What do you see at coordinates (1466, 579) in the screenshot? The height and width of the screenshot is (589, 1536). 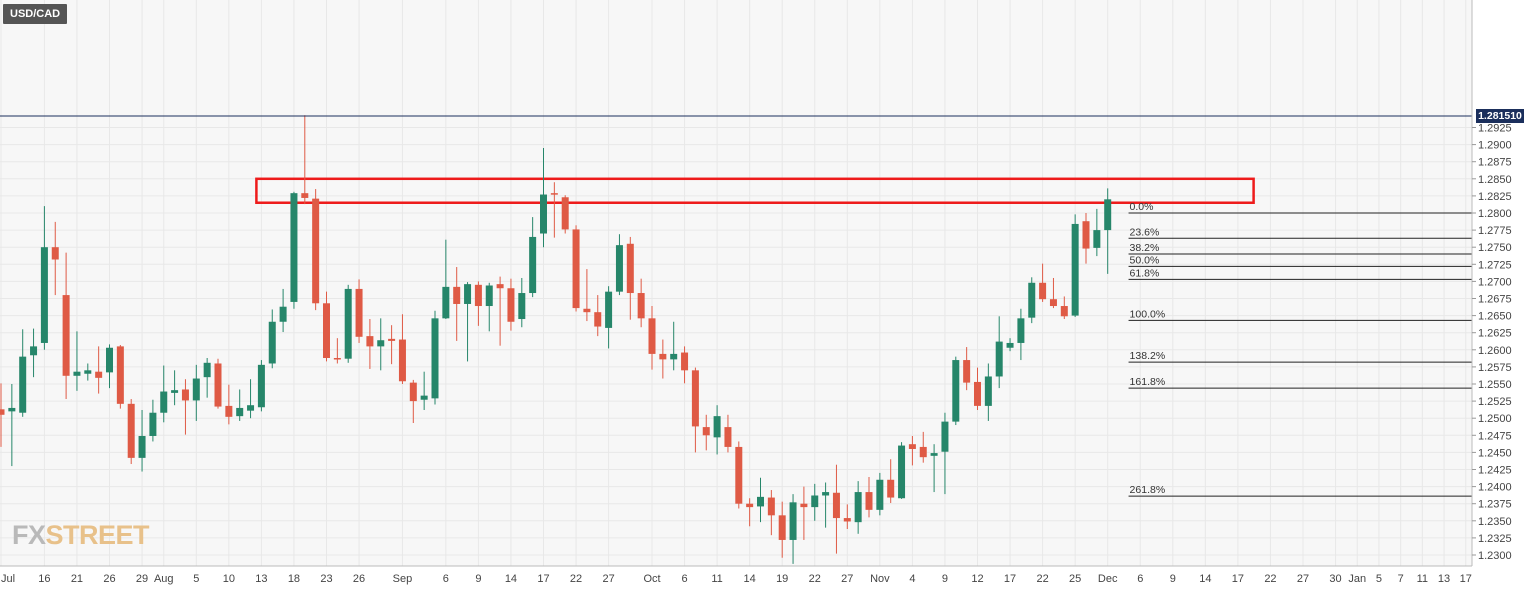 I see `x-tick-label: 17` at bounding box center [1466, 579].